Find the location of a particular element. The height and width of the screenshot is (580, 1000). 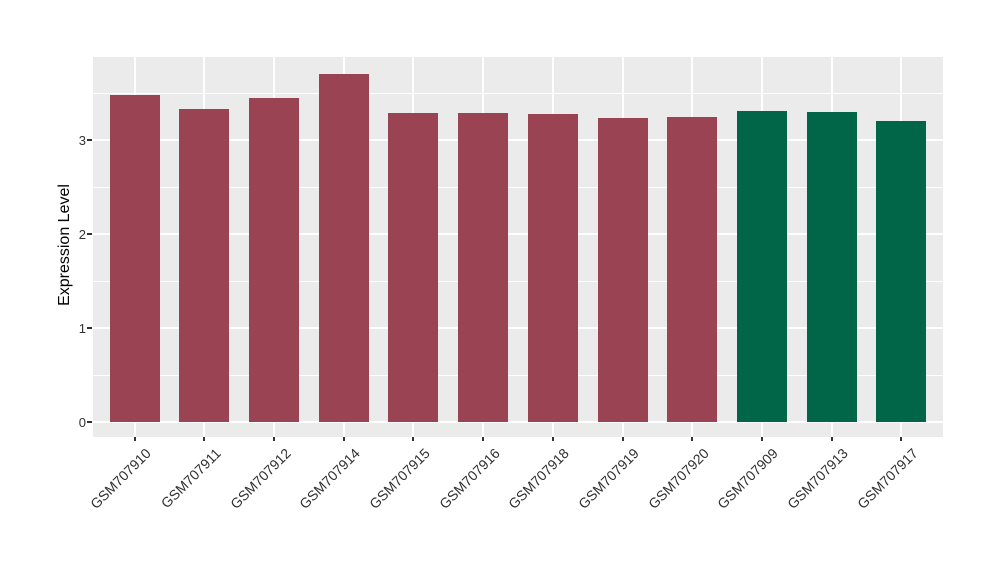

bar-GSM707911 is located at coordinates (204, 265).